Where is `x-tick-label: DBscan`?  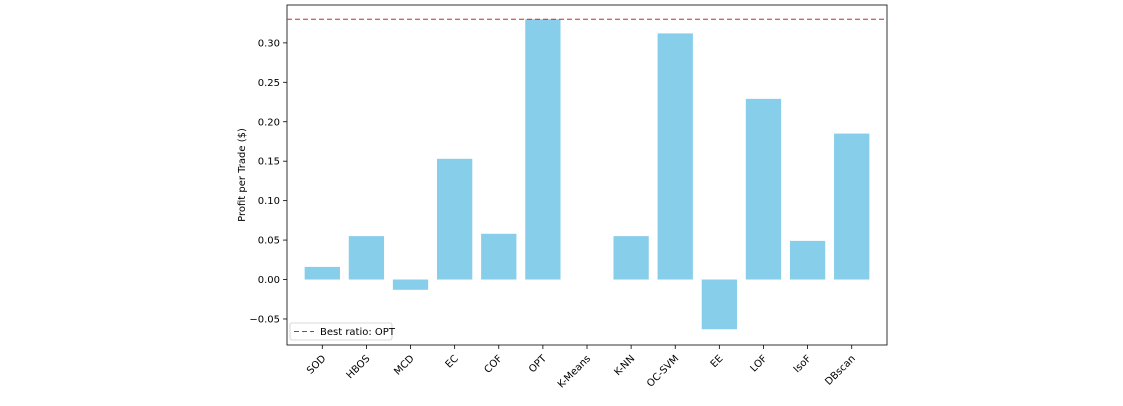
x-tick-label: DBscan is located at coordinates (840, 370).